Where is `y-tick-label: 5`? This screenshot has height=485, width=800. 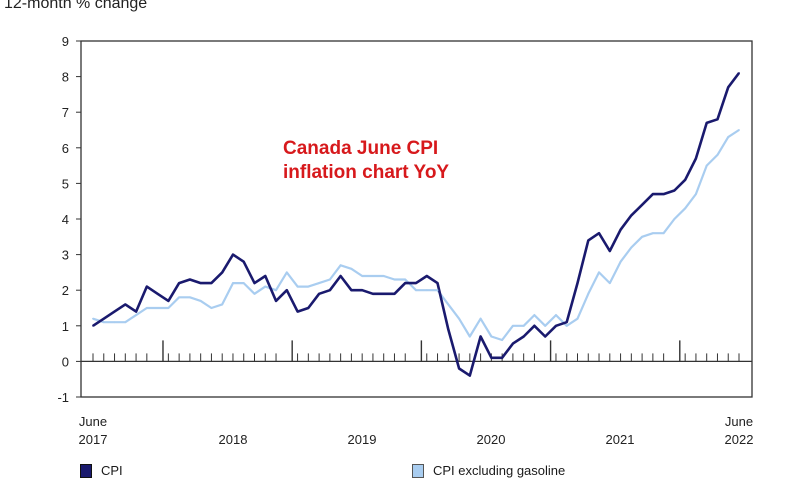 y-tick-label: 5 is located at coordinates (65, 183).